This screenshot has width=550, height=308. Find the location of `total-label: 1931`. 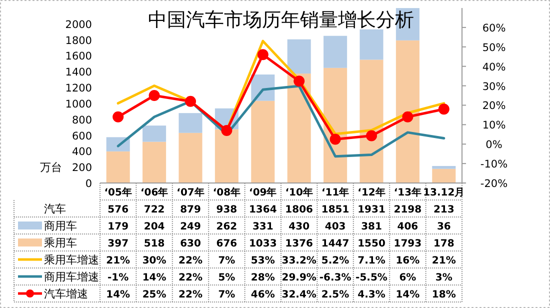

total-label: 1931 is located at coordinates (372, 210).